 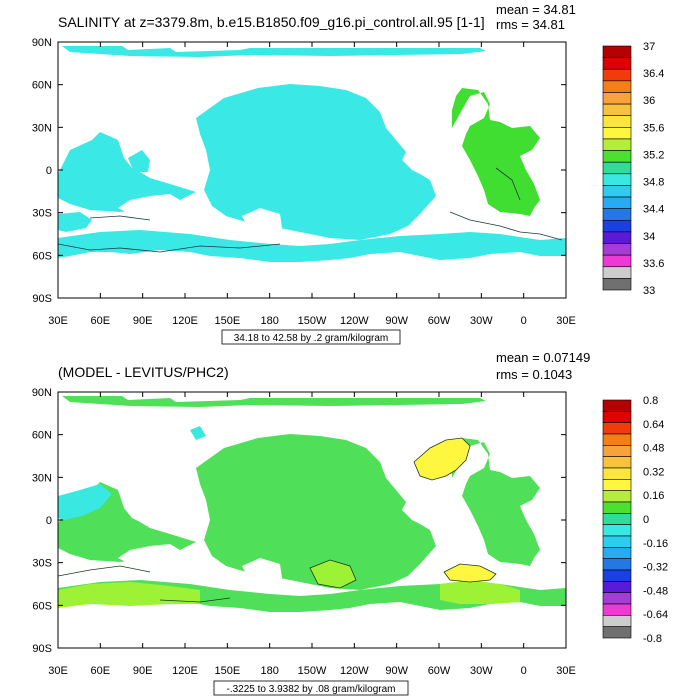 I want to click on colorbar-label: 34.4, so click(x=653, y=210).